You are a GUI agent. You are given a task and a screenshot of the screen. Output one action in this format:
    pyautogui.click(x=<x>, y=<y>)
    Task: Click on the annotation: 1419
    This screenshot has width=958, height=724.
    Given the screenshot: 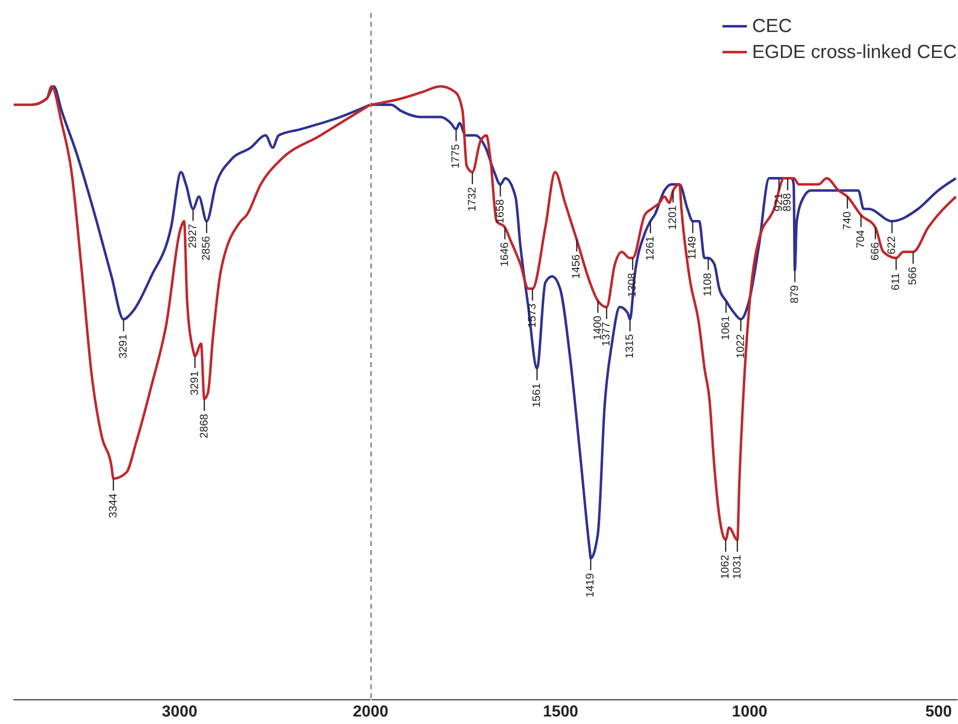 What is the action you would take?
    pyautogui.click(x=590, y=585)
    